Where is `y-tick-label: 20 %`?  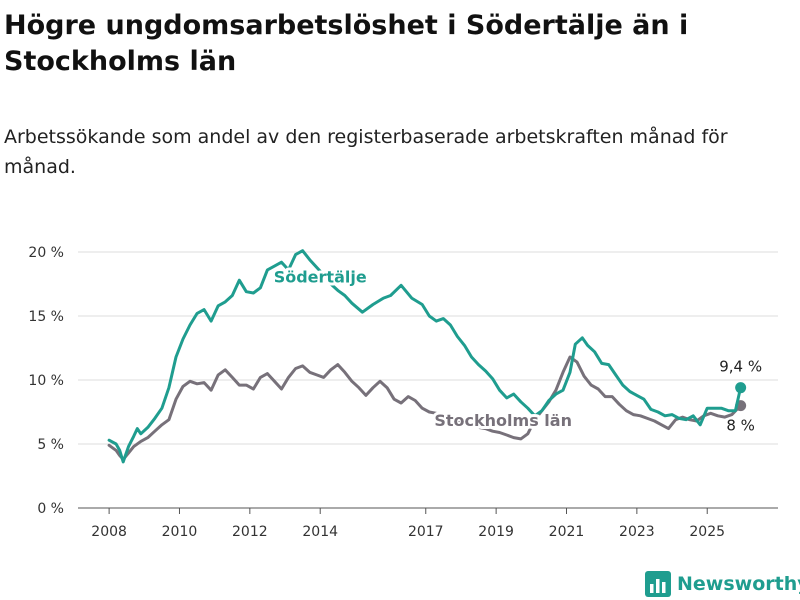
y-tick-label: 20 % is located at coordinates (46, 253).